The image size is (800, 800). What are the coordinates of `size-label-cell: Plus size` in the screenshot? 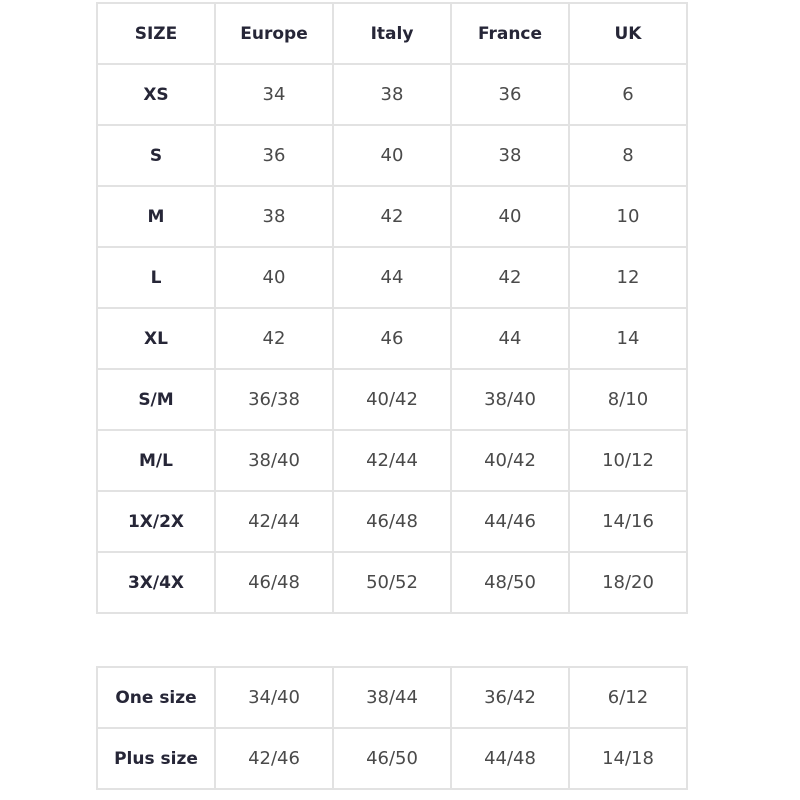 It's located at (156, 758).